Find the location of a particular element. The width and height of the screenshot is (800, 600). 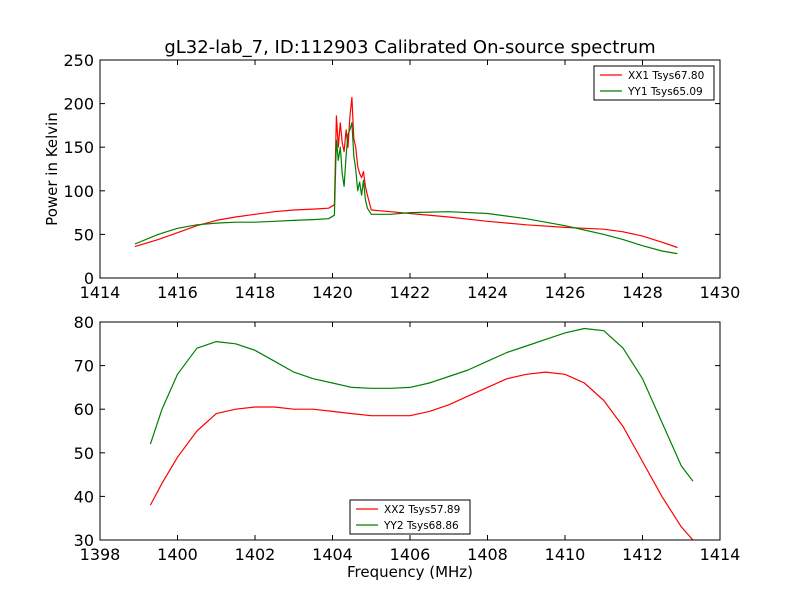

x-tick-label: 1416 is located at coordinates (177, 292).